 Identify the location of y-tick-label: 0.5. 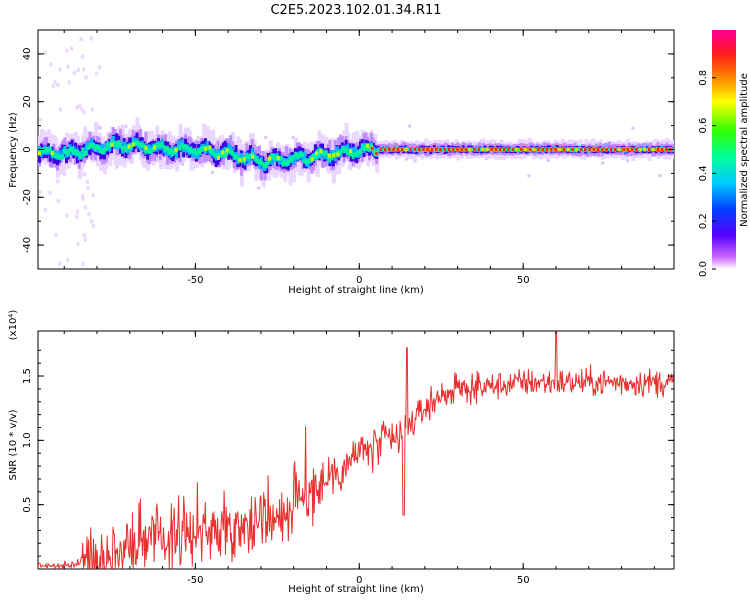
(27, 505).